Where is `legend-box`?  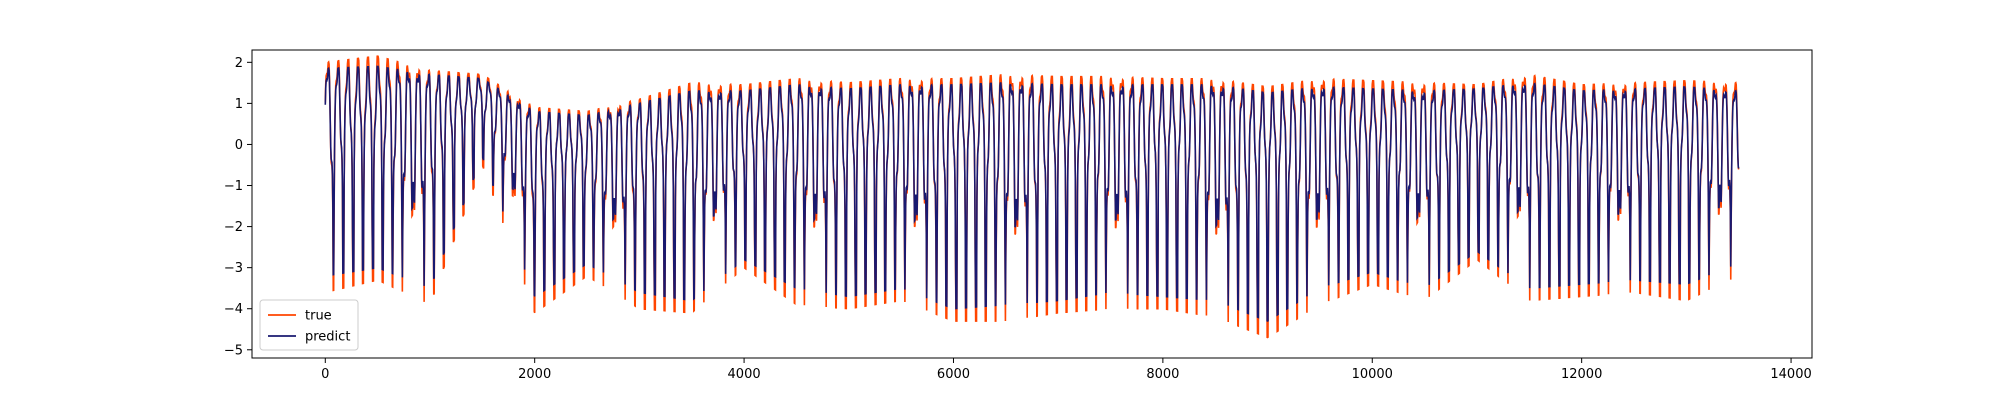 legend-box is located at coordinates (309, 325).